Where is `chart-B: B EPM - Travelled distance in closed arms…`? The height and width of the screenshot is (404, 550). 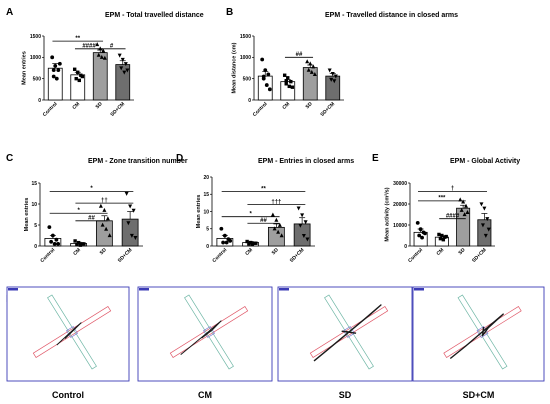
chart-B: B EPM - Travelled distance in closed arms… is located at coordinates (342, 62).